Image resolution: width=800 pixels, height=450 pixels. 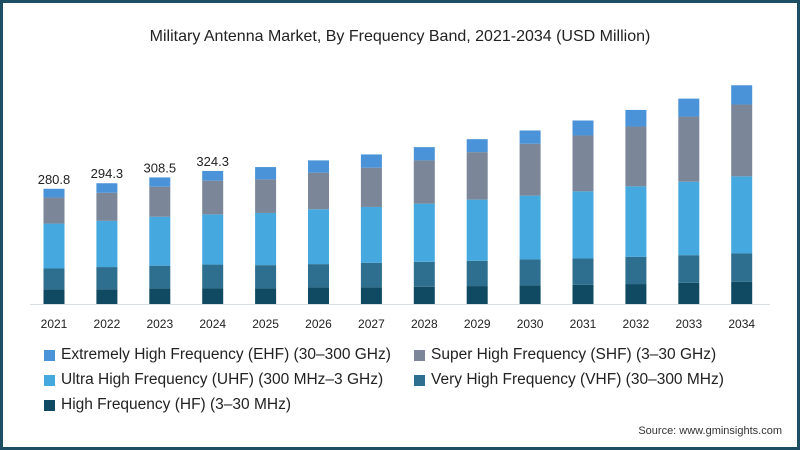 What do you see at coordinates (577, 379) in the screenshot?
I see `legend-label: Very High Frequency (VHF) (30–300 MHz)` at bounding box center [577, 379].